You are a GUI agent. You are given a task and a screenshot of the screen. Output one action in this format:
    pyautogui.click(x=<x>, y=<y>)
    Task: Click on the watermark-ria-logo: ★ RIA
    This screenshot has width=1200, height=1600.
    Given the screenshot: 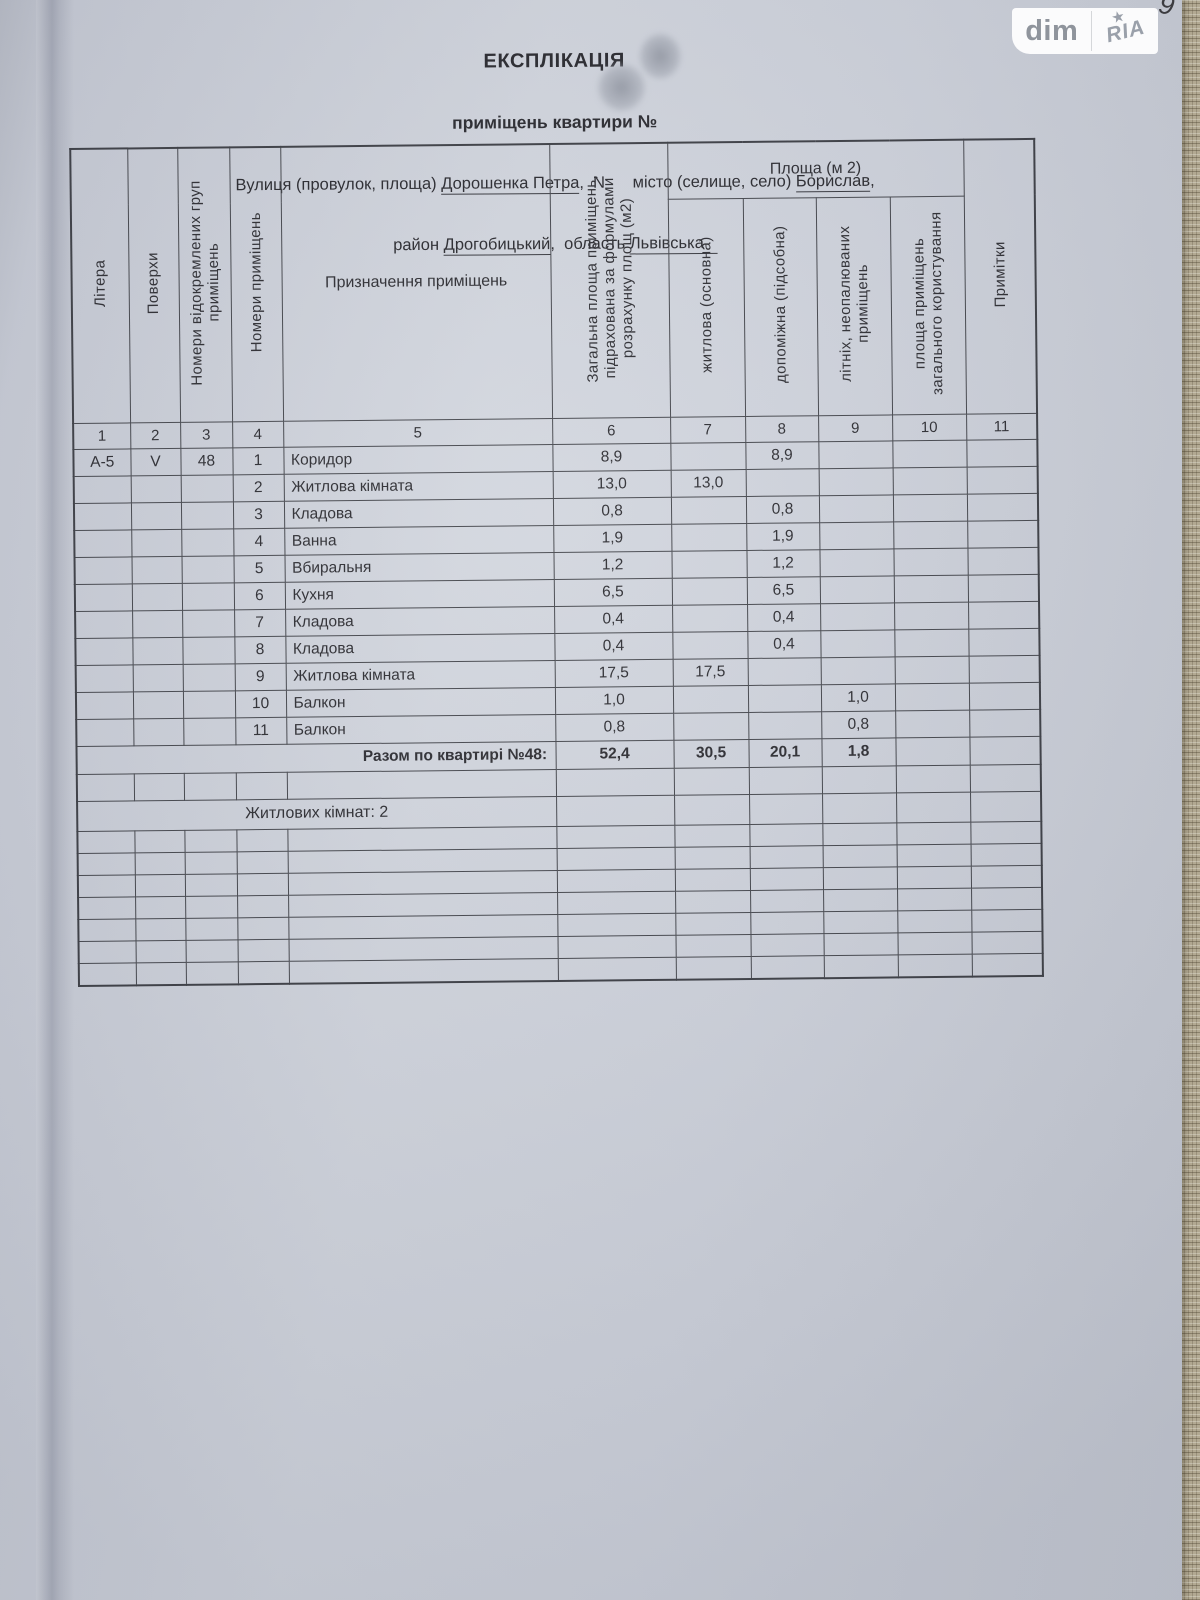 What is the action you would take?
    pyautogui.click(x=1125, y=26)
    